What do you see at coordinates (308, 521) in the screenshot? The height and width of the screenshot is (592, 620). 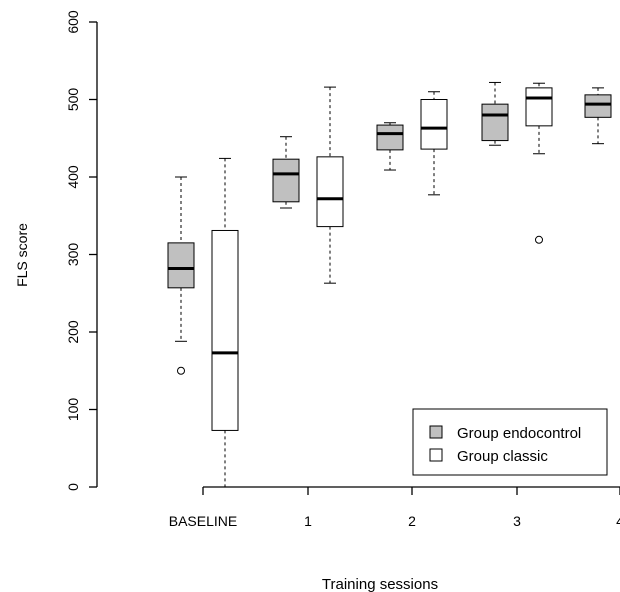 I see `x-tick-label: 1` at bounding box center [308, 521].